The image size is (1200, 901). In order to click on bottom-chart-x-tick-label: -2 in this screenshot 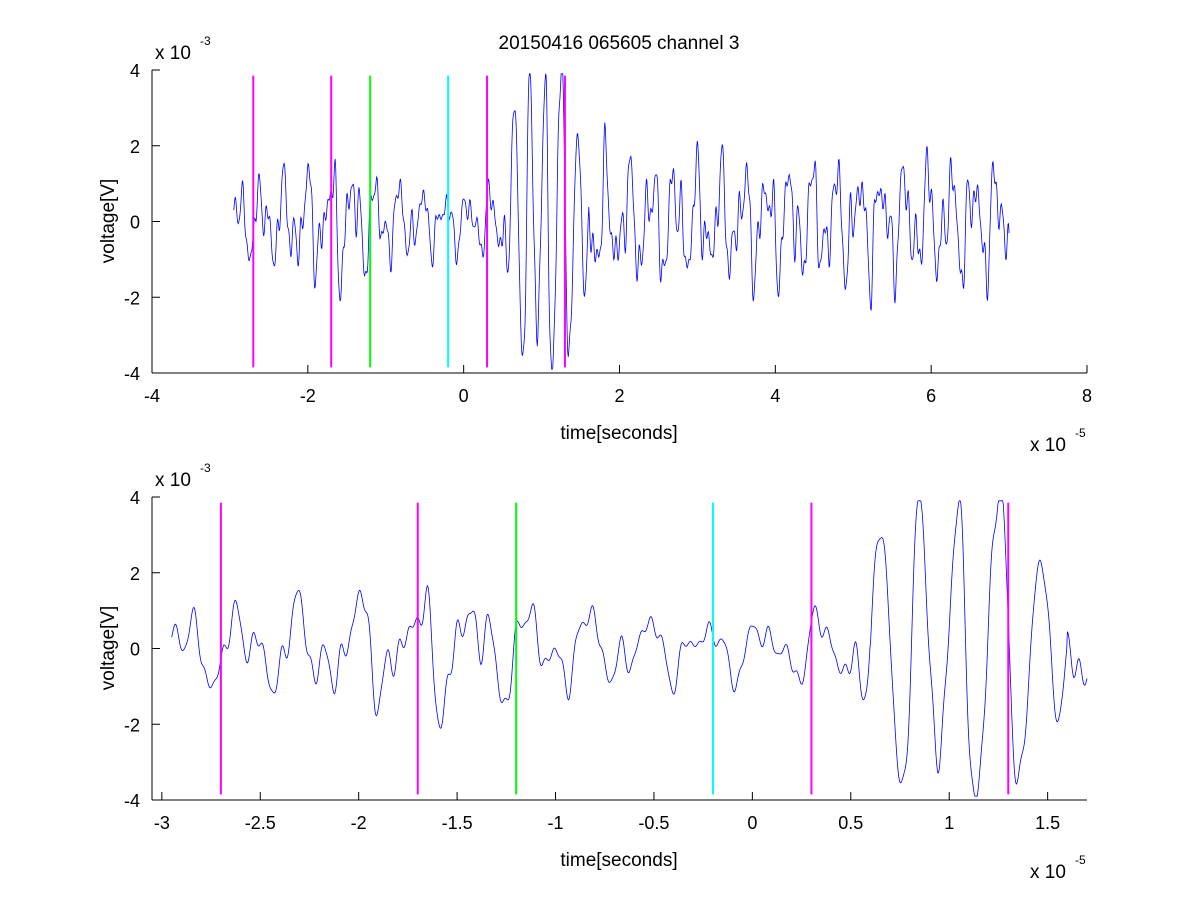, I will do `click(359, 823)`.